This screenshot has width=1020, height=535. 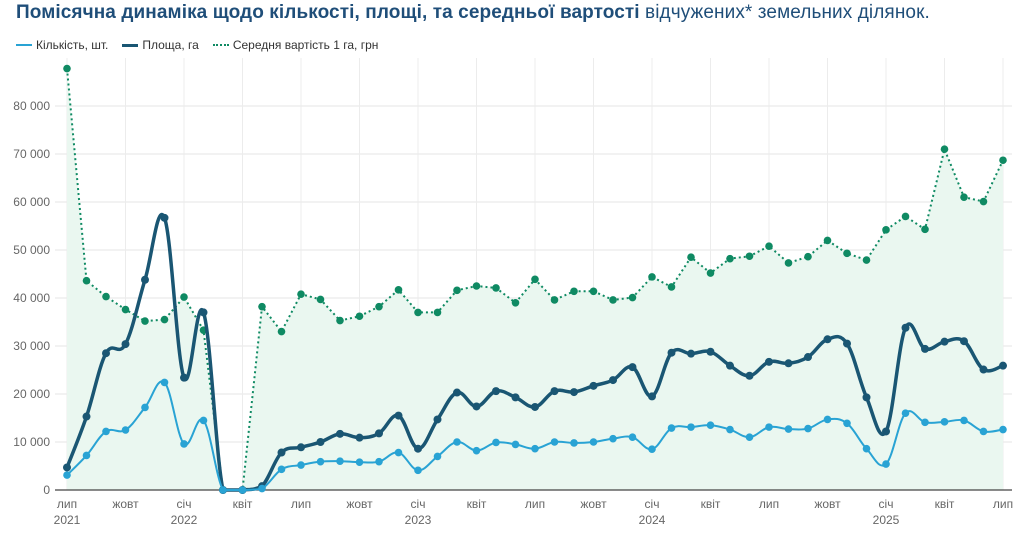 What do you see at coordinates (652, 520) in the screenshot?
I see `x-tick-year: 2024` at bounding box center [652, 520].